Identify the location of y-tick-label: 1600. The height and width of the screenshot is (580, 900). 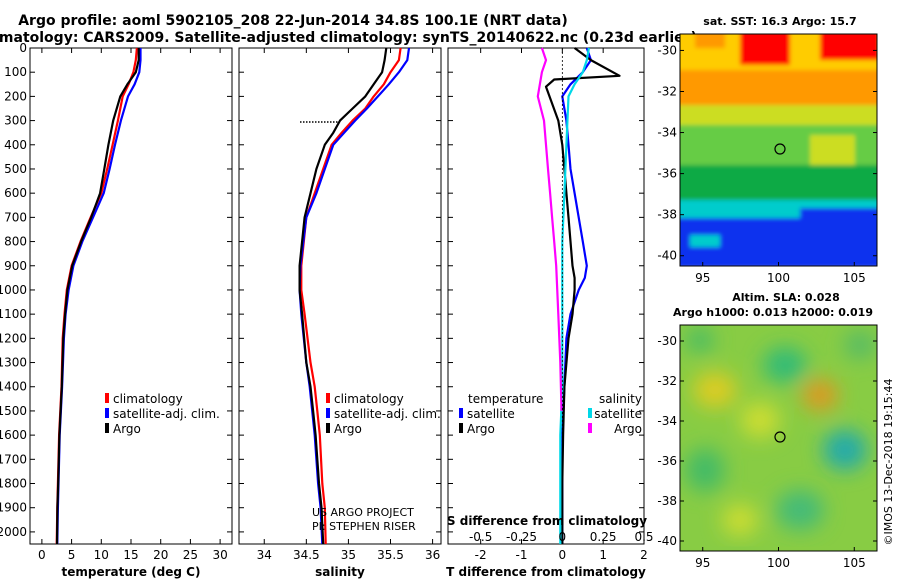
(13, 435).